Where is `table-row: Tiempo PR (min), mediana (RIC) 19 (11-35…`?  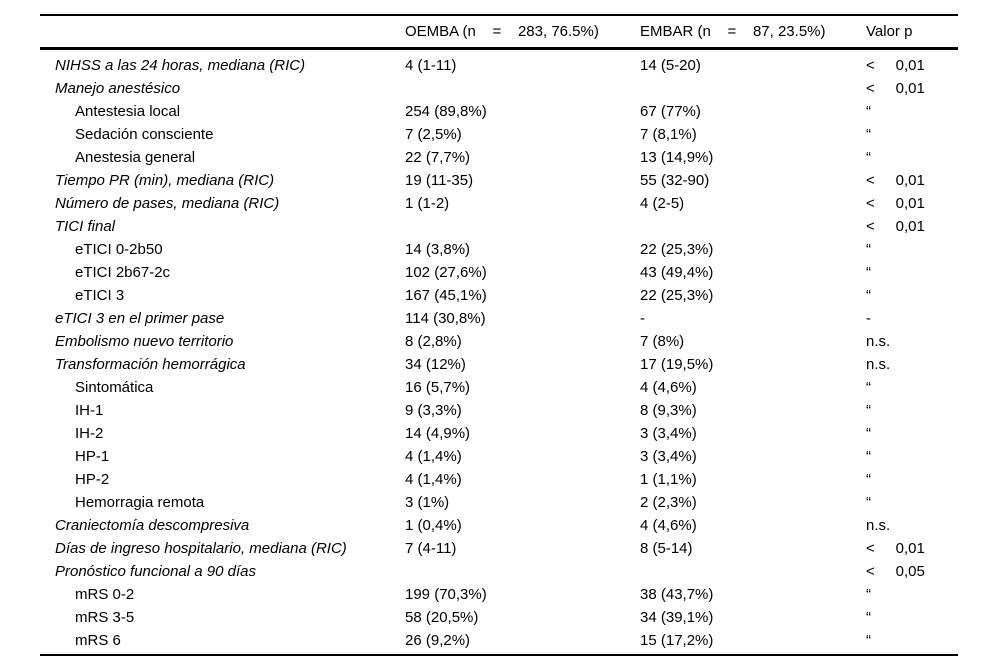 table-row: Tiempo PR (min), mediana (RIC) 19 (11-35… is located at coordinates (499, 180).